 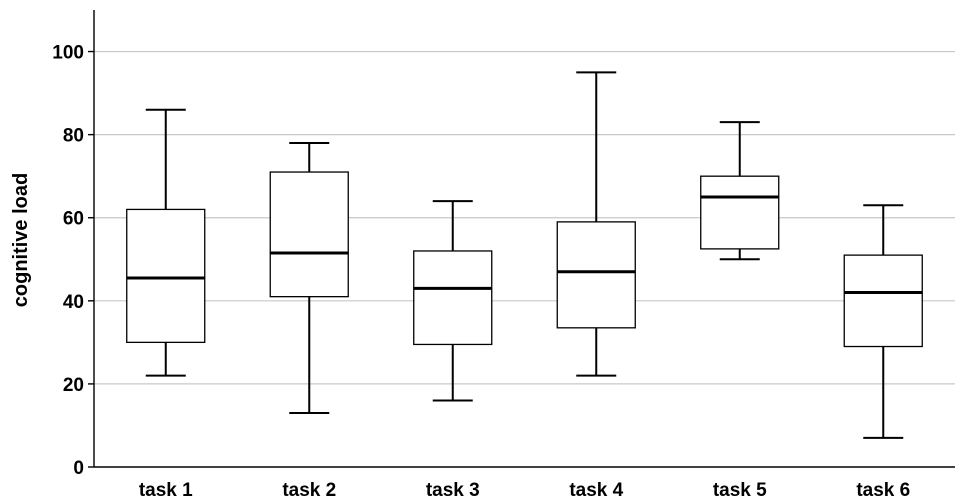 I want to click on y-tick-label-0: 0, so click(x=78, y=468).